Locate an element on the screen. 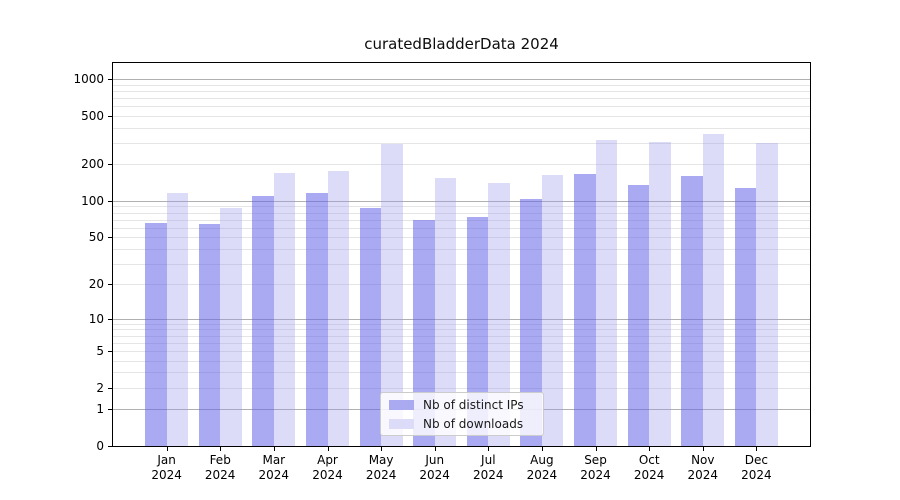 This screenshot has height=500, width=900. x-tick-jun is located at coordinates (435, 449).